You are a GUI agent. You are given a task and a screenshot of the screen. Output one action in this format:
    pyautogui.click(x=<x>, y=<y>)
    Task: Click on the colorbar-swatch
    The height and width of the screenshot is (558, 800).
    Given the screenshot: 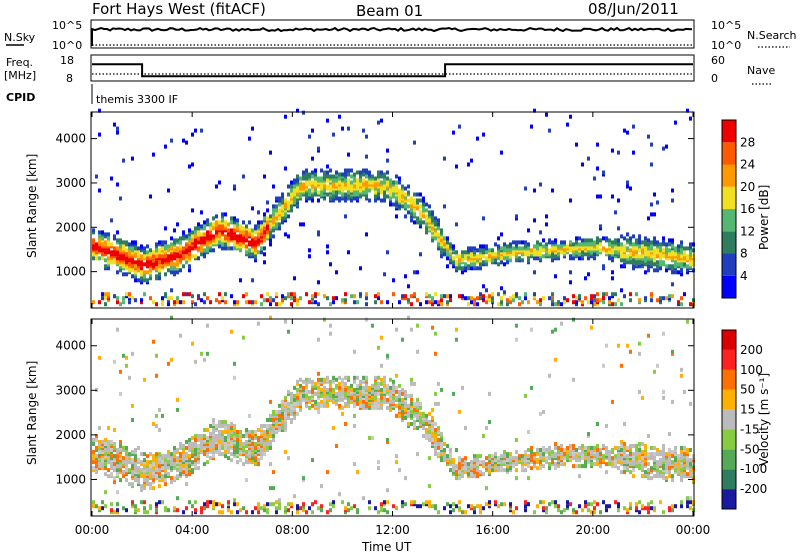 What is the action you would take?
    pyautogui.click(x=729, y=175)
    